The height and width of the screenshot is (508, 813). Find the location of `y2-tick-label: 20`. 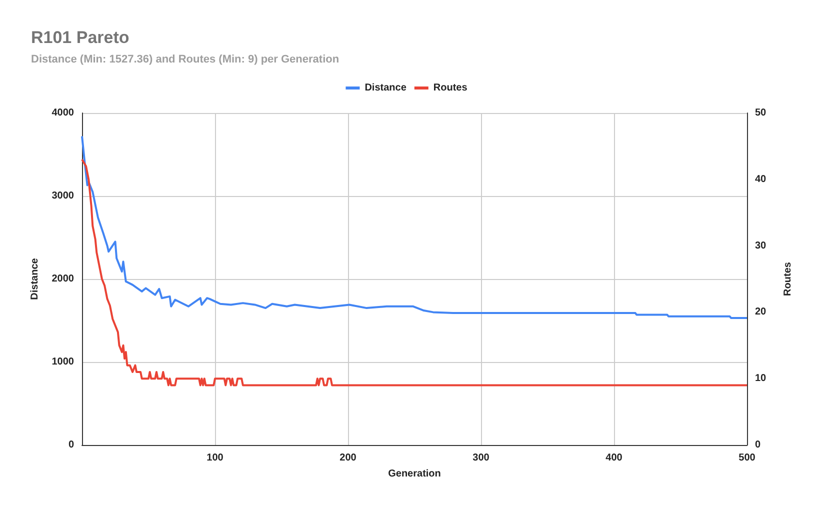

y2-tick-label: 20 is located at coordinates (761, 312).